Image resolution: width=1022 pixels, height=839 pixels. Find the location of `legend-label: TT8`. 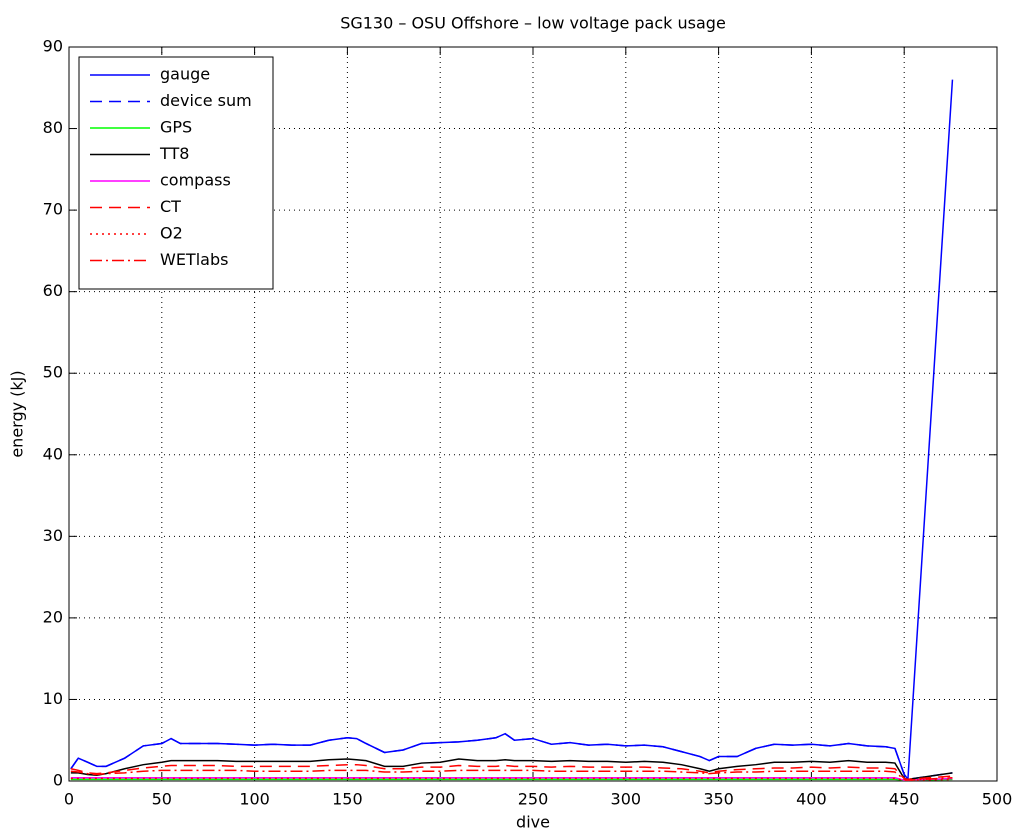

legend-label: TT8 is located at coordinates (174, 153).